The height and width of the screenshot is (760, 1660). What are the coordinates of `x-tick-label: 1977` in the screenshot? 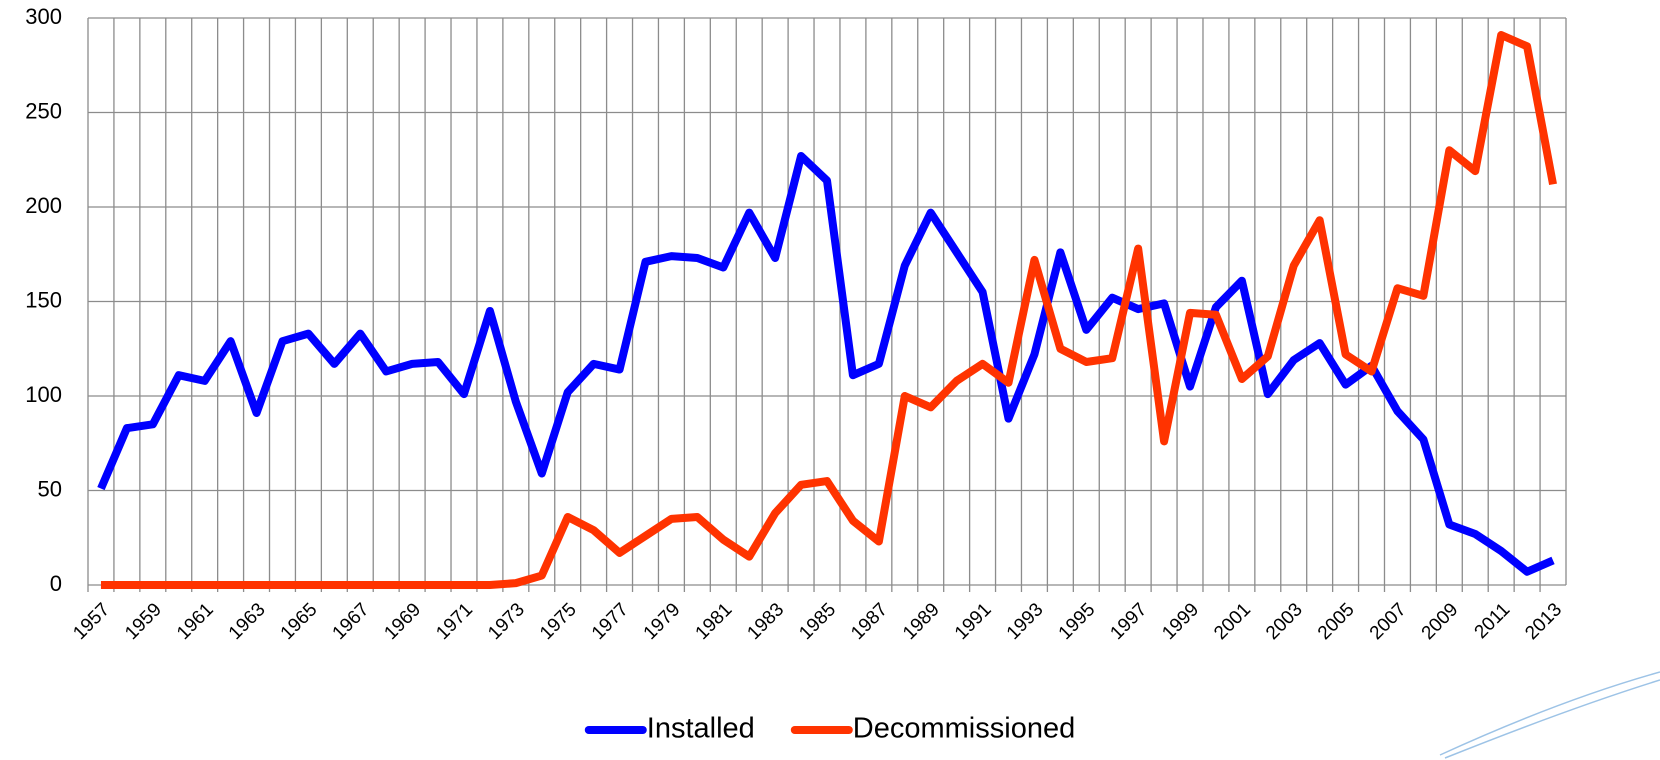 It's located at (610, 621).